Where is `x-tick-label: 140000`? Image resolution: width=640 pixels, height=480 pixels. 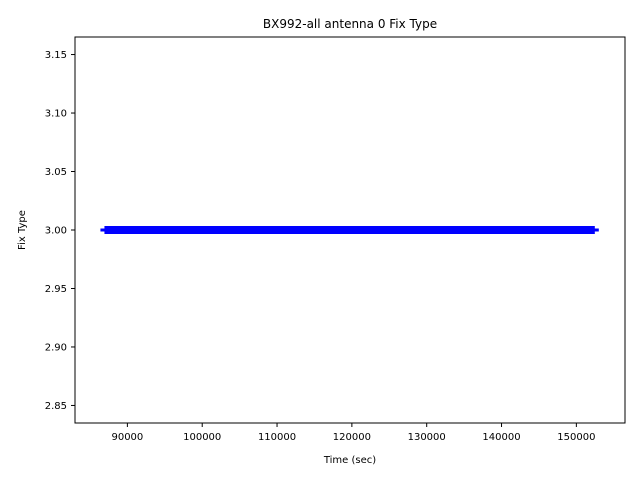
x-tick-label: 140000 is located at coordinates (501, 437).